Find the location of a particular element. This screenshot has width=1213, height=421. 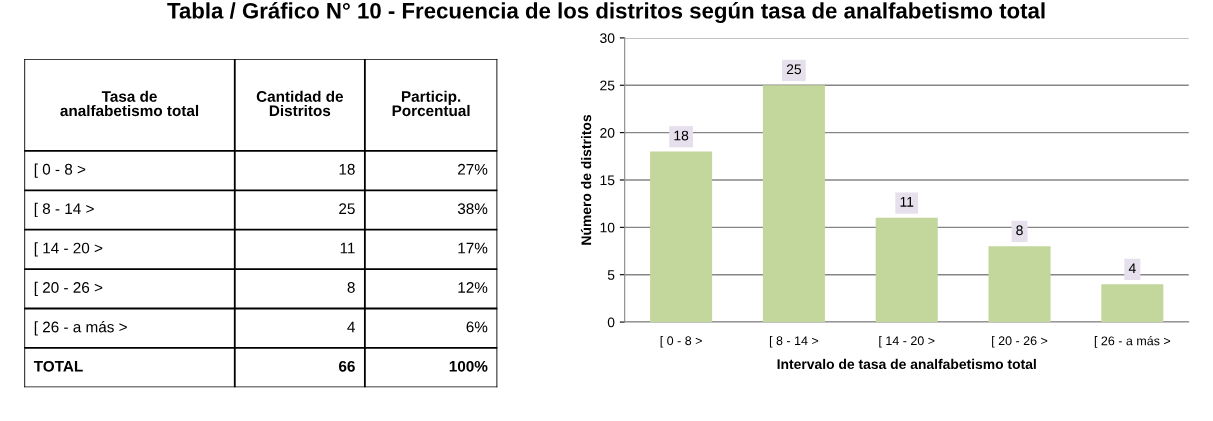

text: 100% is located at coordinates (468, 366).